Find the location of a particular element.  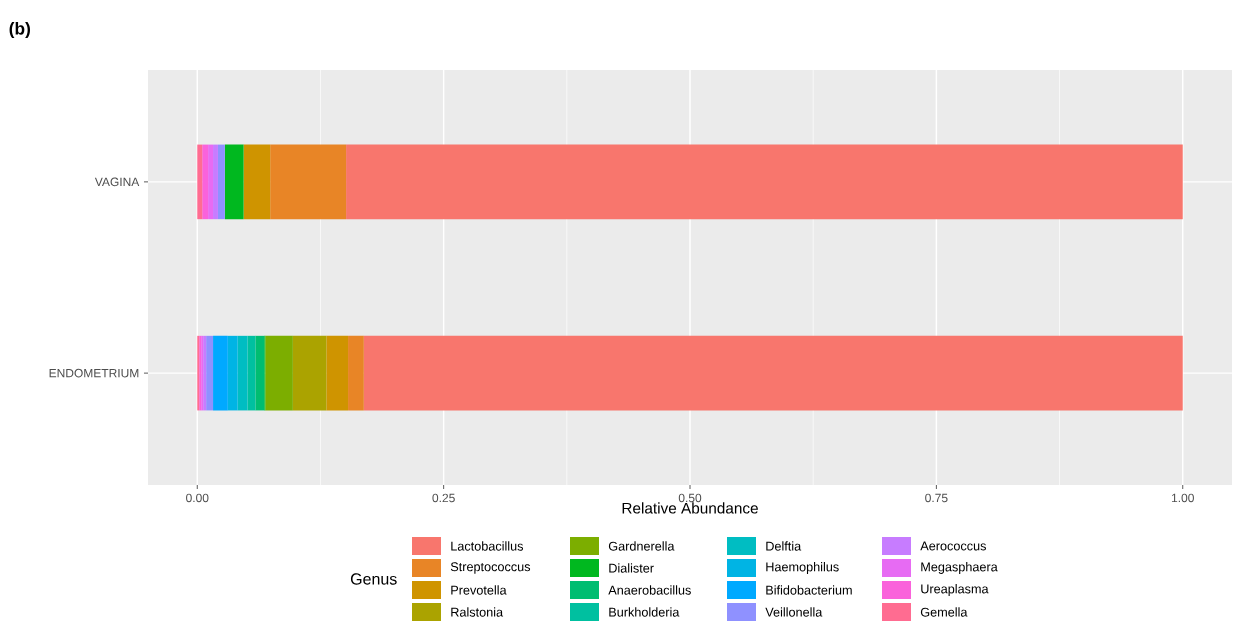

legend-label: Delftia is located at coordinates (784, 546).